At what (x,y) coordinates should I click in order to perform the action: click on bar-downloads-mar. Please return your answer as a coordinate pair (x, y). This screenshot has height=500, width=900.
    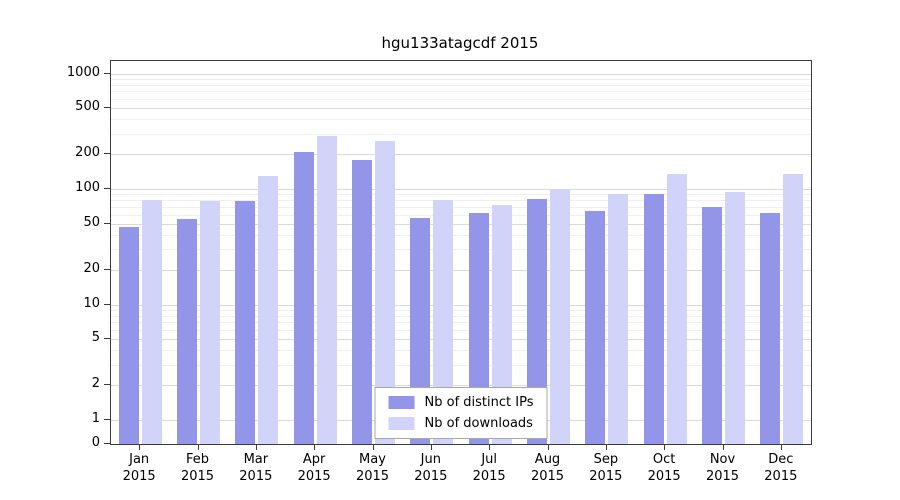
    Looking at the image, I should click on (268, 309).